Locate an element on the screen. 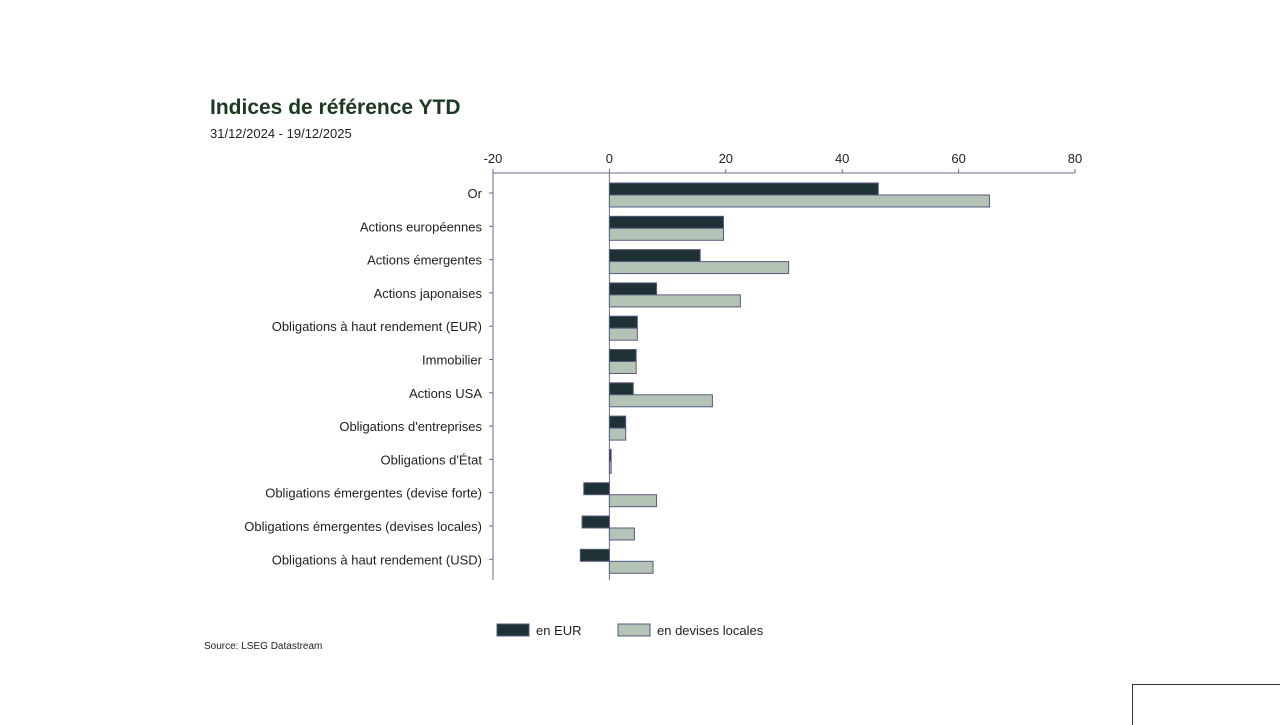 The width and height of the screenshot is (1280, 725). category-label: Actions USA is located at coordinates (445, 393).